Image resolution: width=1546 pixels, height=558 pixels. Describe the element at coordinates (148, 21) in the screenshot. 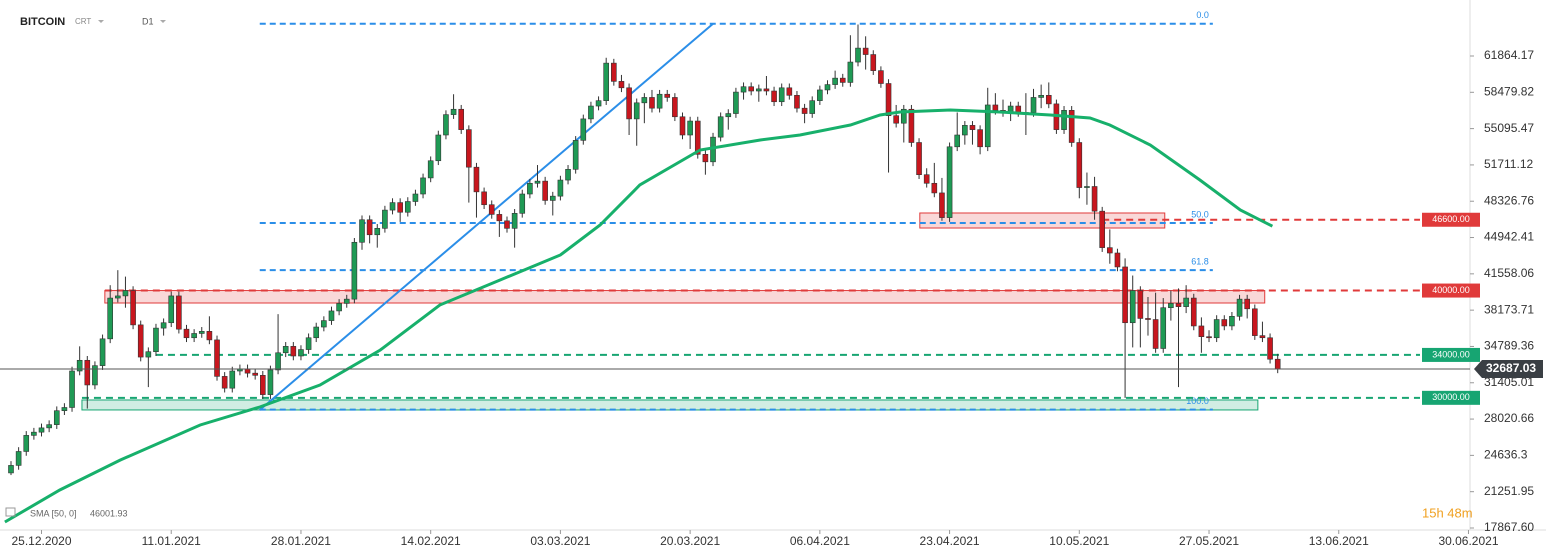

I see `timeframe: D1` at that location.